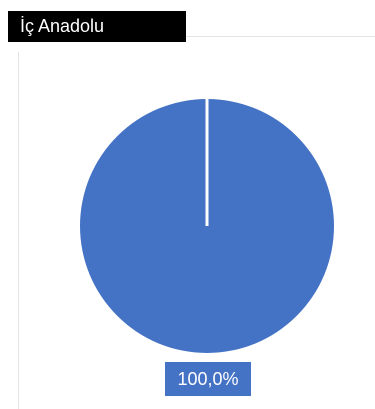 The image size is (375, 409). What do you see at coordinates (208, 379) in the screenshot?
I see `pie-slice-data-label: 100,0%` at bounding box center [208, 379].